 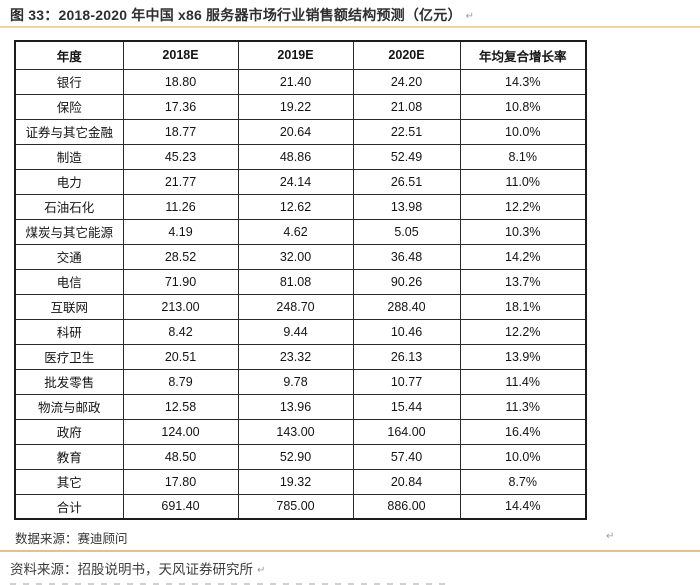 What do you see at coordinates (295, 356) in the screenshot?
I see `value-cell: 23.32` at bounding box center [295, 356].